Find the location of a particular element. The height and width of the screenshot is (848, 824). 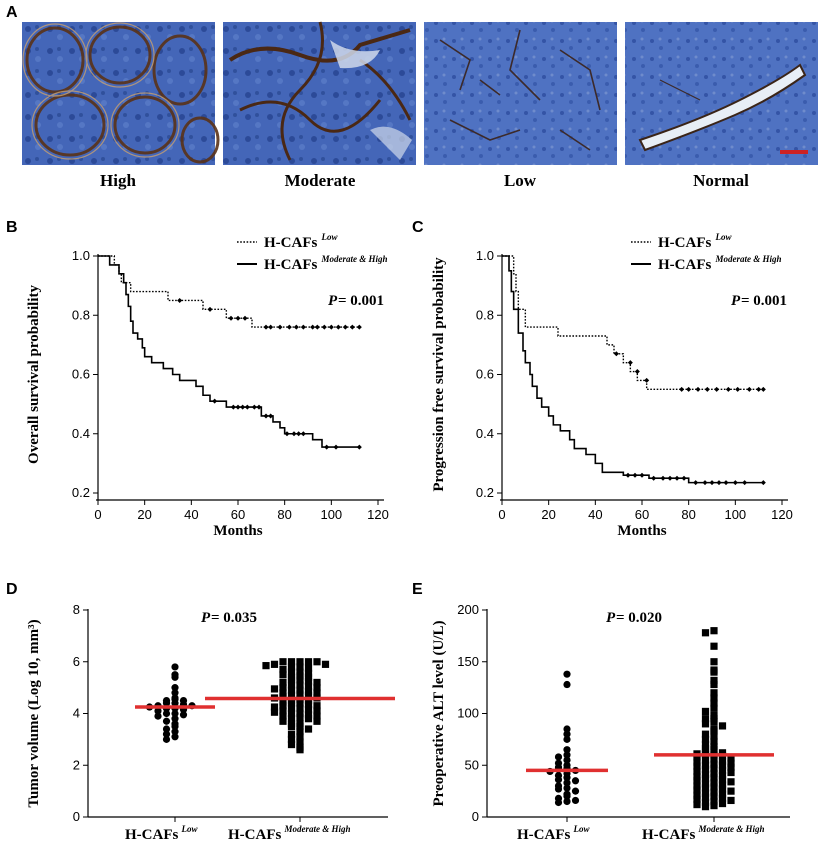

x-tick-label: 120 is located at coordinates (378, 514).